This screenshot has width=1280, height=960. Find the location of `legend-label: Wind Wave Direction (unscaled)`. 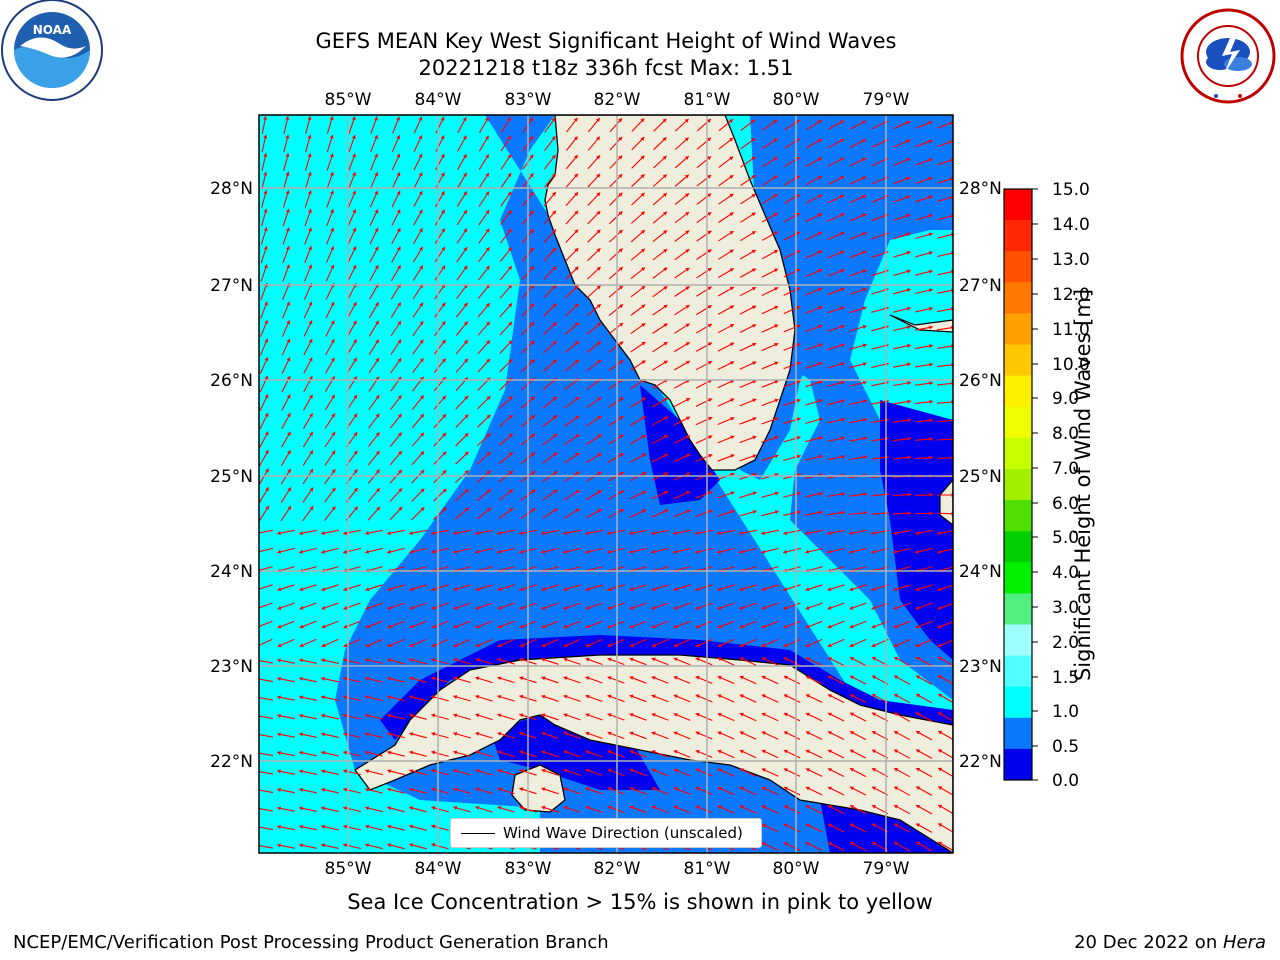

legend-label: Wind Wave Direction (unscaled) is located at coordinates (623, 833).